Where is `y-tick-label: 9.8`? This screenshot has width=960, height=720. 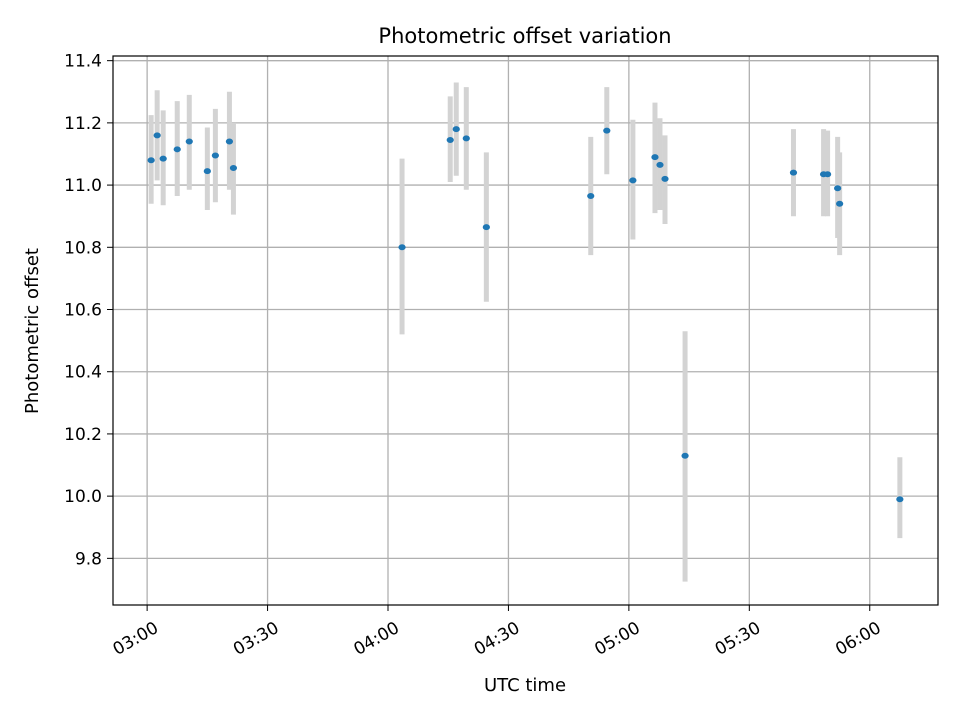
y-tick-label: 9.8 is located at coordinates (88, 559).